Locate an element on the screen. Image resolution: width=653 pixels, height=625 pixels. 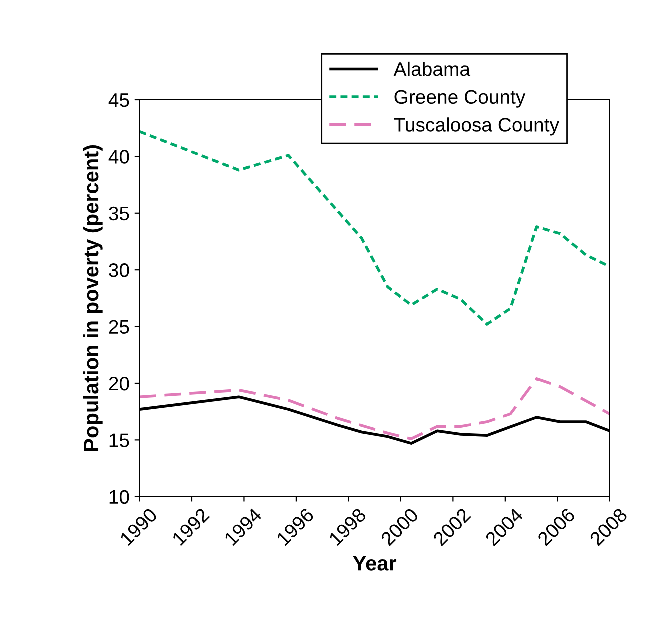
x-axis-title: Year is located at coordinates (375, 563).